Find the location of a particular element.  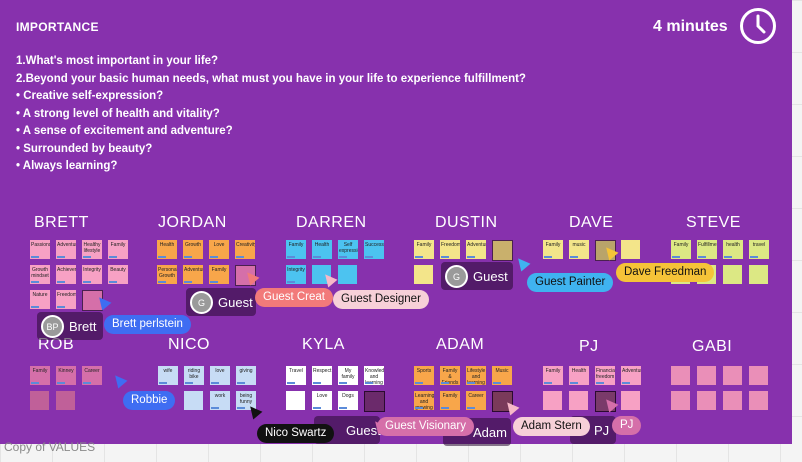

sticky-note: music is located at coordinates (579, 249).